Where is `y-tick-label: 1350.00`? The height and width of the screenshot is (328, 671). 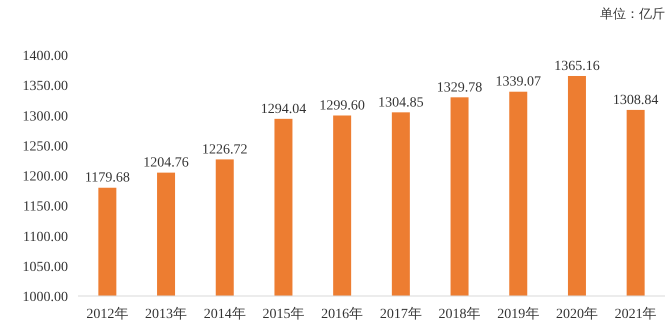
y-tick-label: 1350.00 is located at coordinates (45, 86).